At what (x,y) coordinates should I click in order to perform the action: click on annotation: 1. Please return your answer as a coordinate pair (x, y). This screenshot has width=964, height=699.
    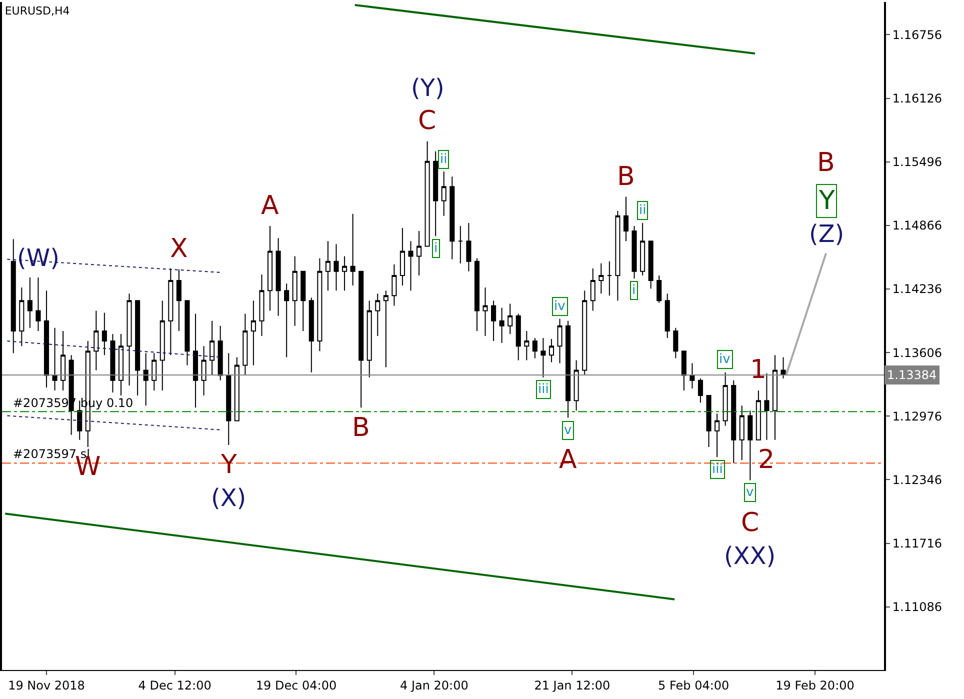
    Looking at the image, I should click on (758, 370).